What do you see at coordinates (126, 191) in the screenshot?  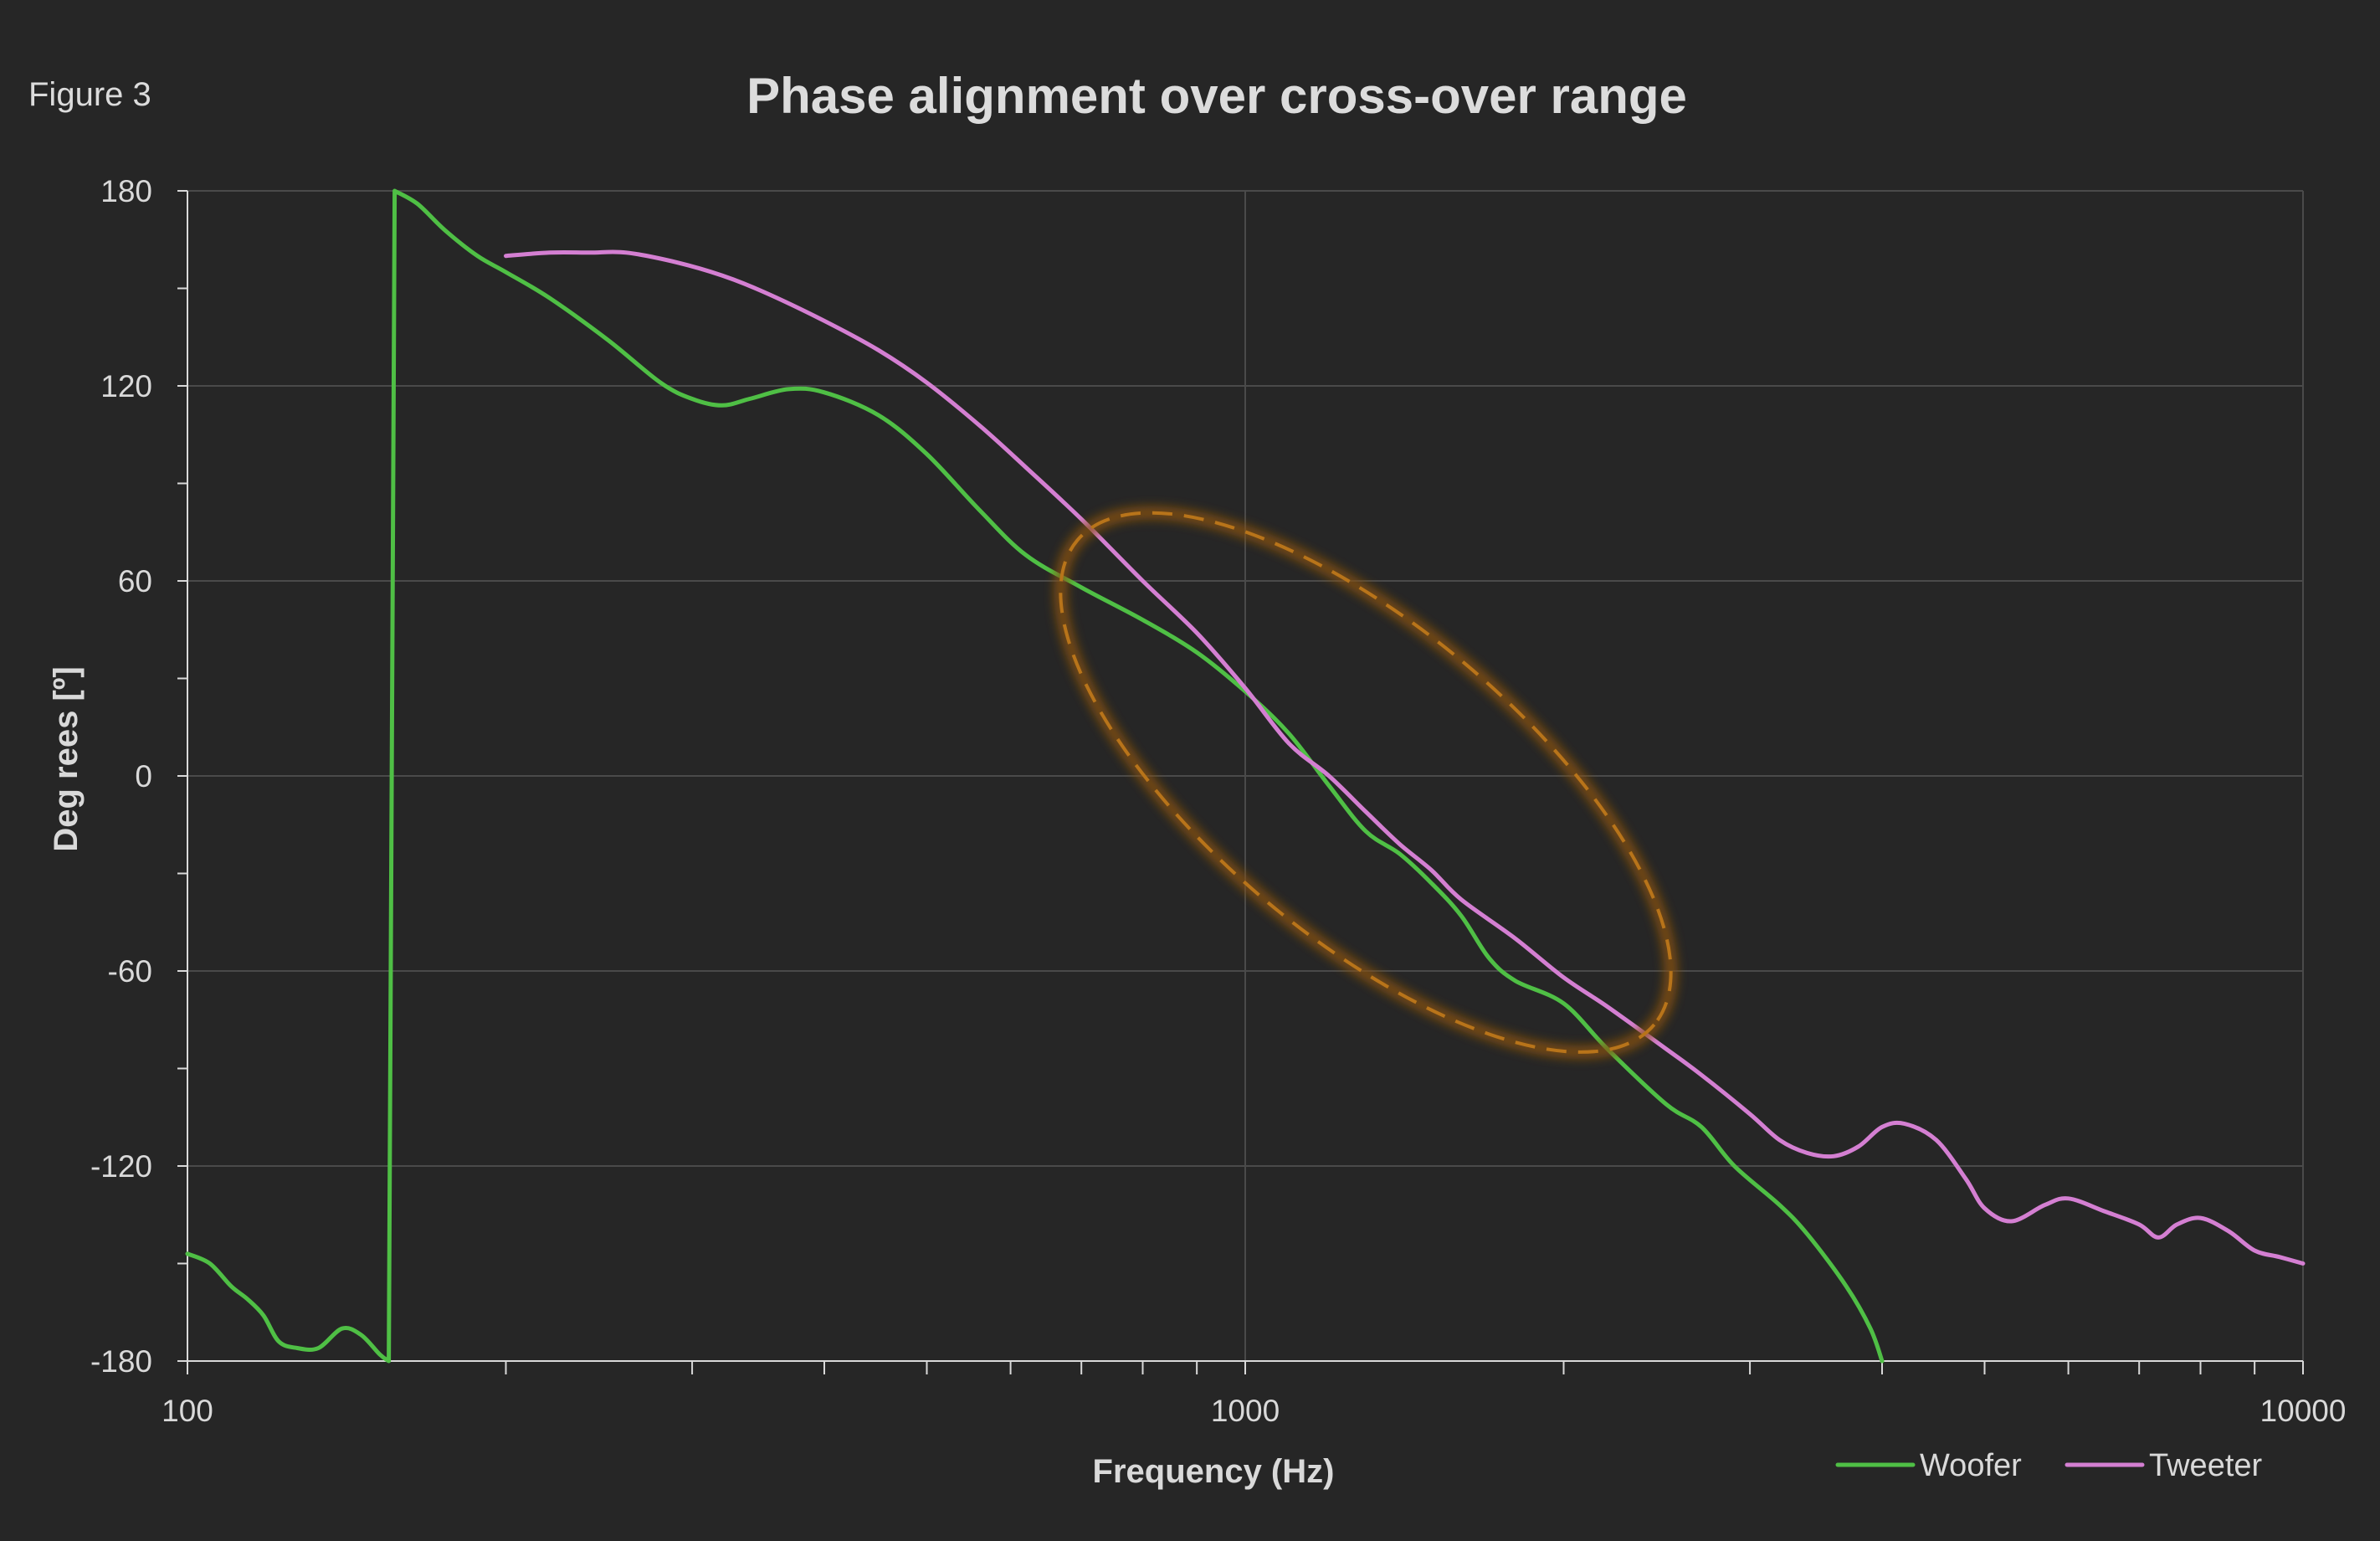 I see `y-tick-label: 180` at bounding box center [126, 191].